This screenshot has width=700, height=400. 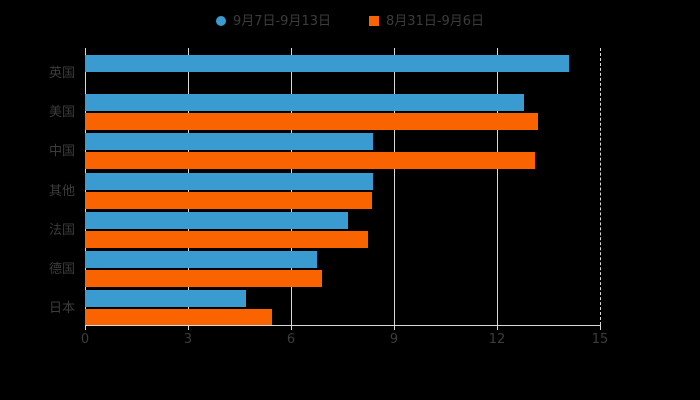 What do you see at coordinates (61, 191) in the screenshot?
I see `y-axis-label-其他: 其他` at bounding box center [61, 191].